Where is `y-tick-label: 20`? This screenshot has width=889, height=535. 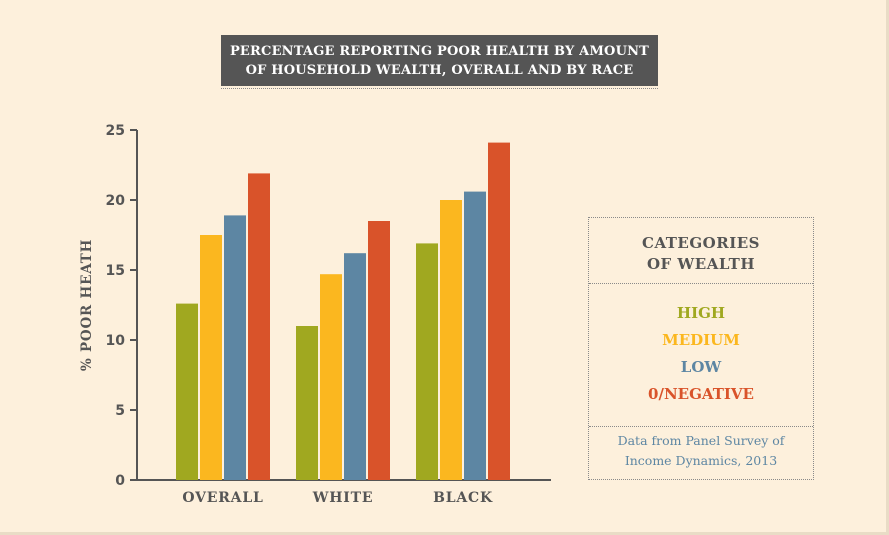 y-tick-label: 20 is located at coordinates (116, 201).